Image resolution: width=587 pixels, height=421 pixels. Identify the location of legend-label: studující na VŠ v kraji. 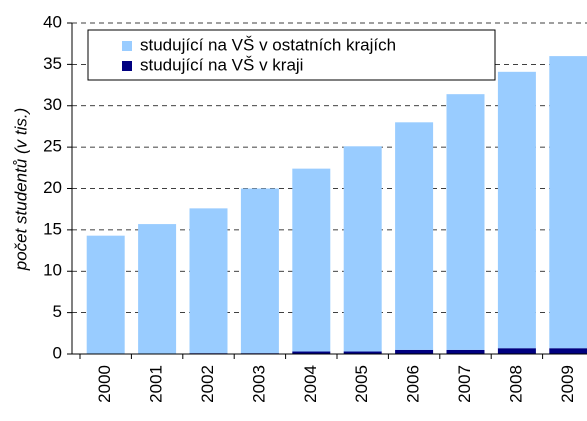
(221, 64).